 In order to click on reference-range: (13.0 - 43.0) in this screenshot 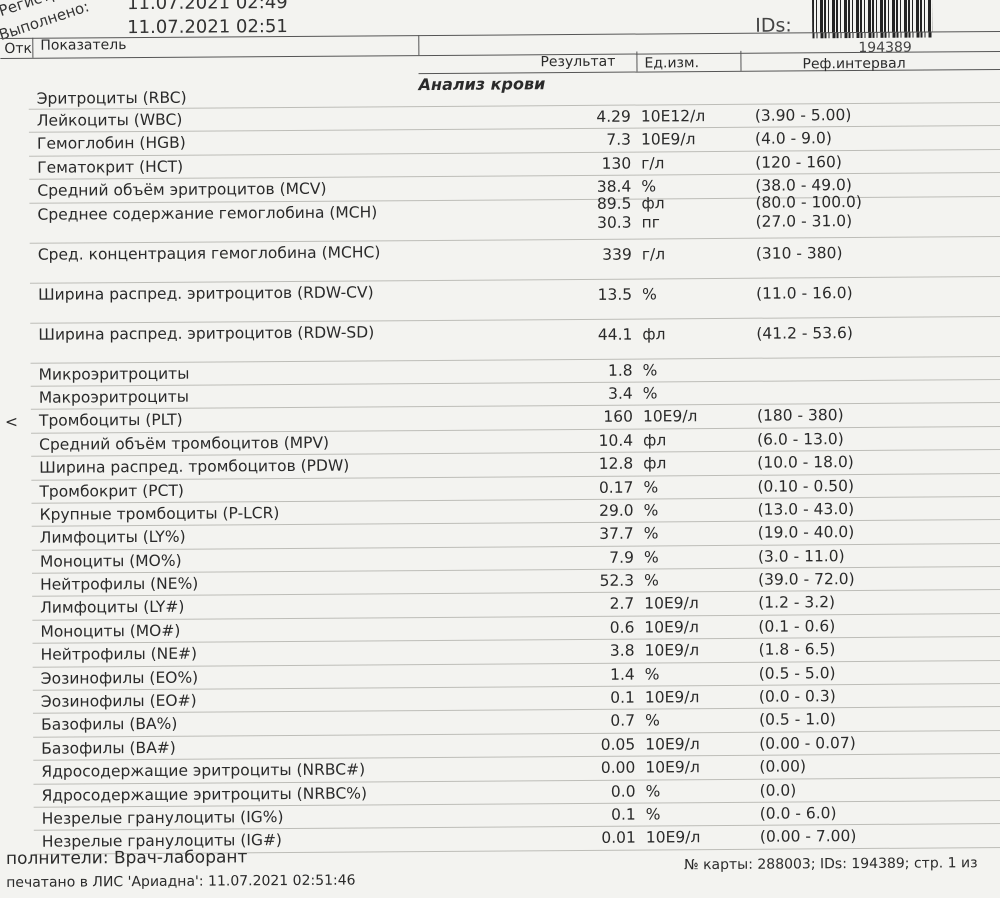, I will do `click(806, 509)`.